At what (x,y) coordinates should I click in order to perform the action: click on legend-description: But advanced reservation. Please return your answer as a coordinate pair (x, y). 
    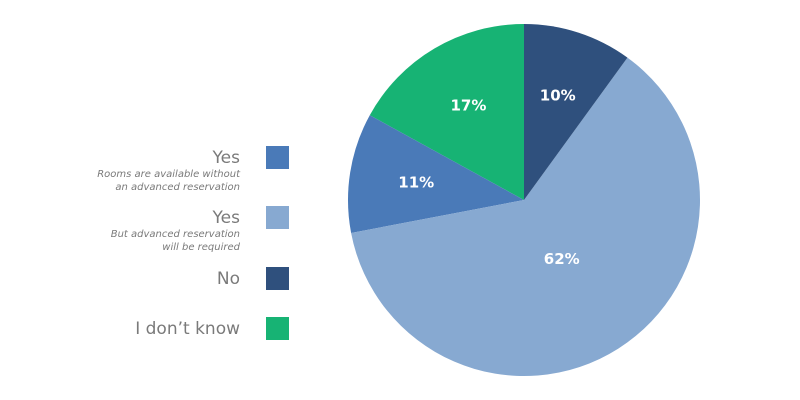
    Looking at the image, I should click on (175, 234).